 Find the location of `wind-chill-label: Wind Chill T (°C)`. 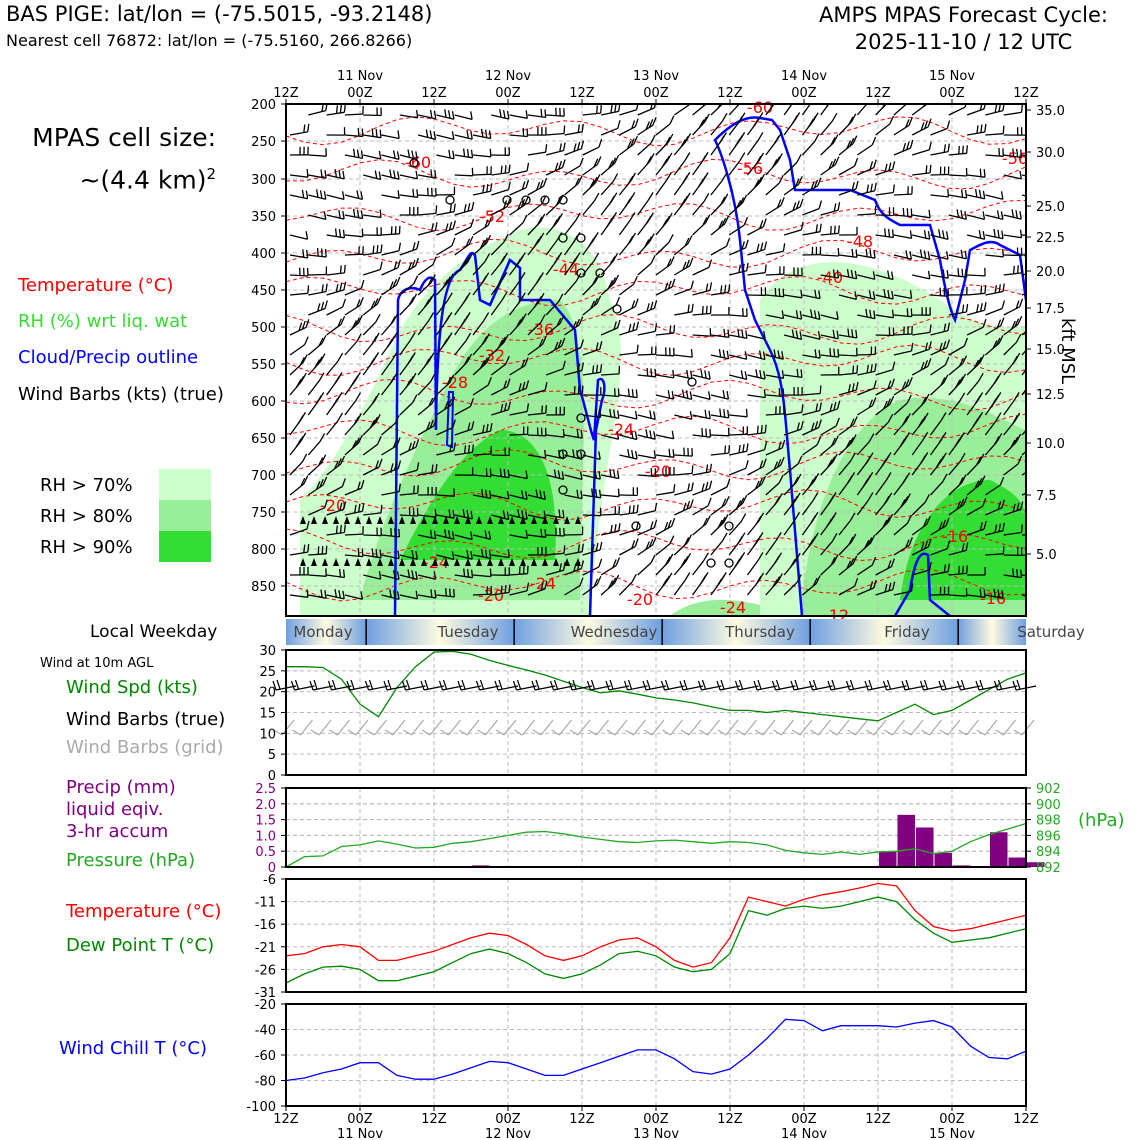

wind-chill-label: Wind Chill T (°C) is located at coordinates (133, 1048).